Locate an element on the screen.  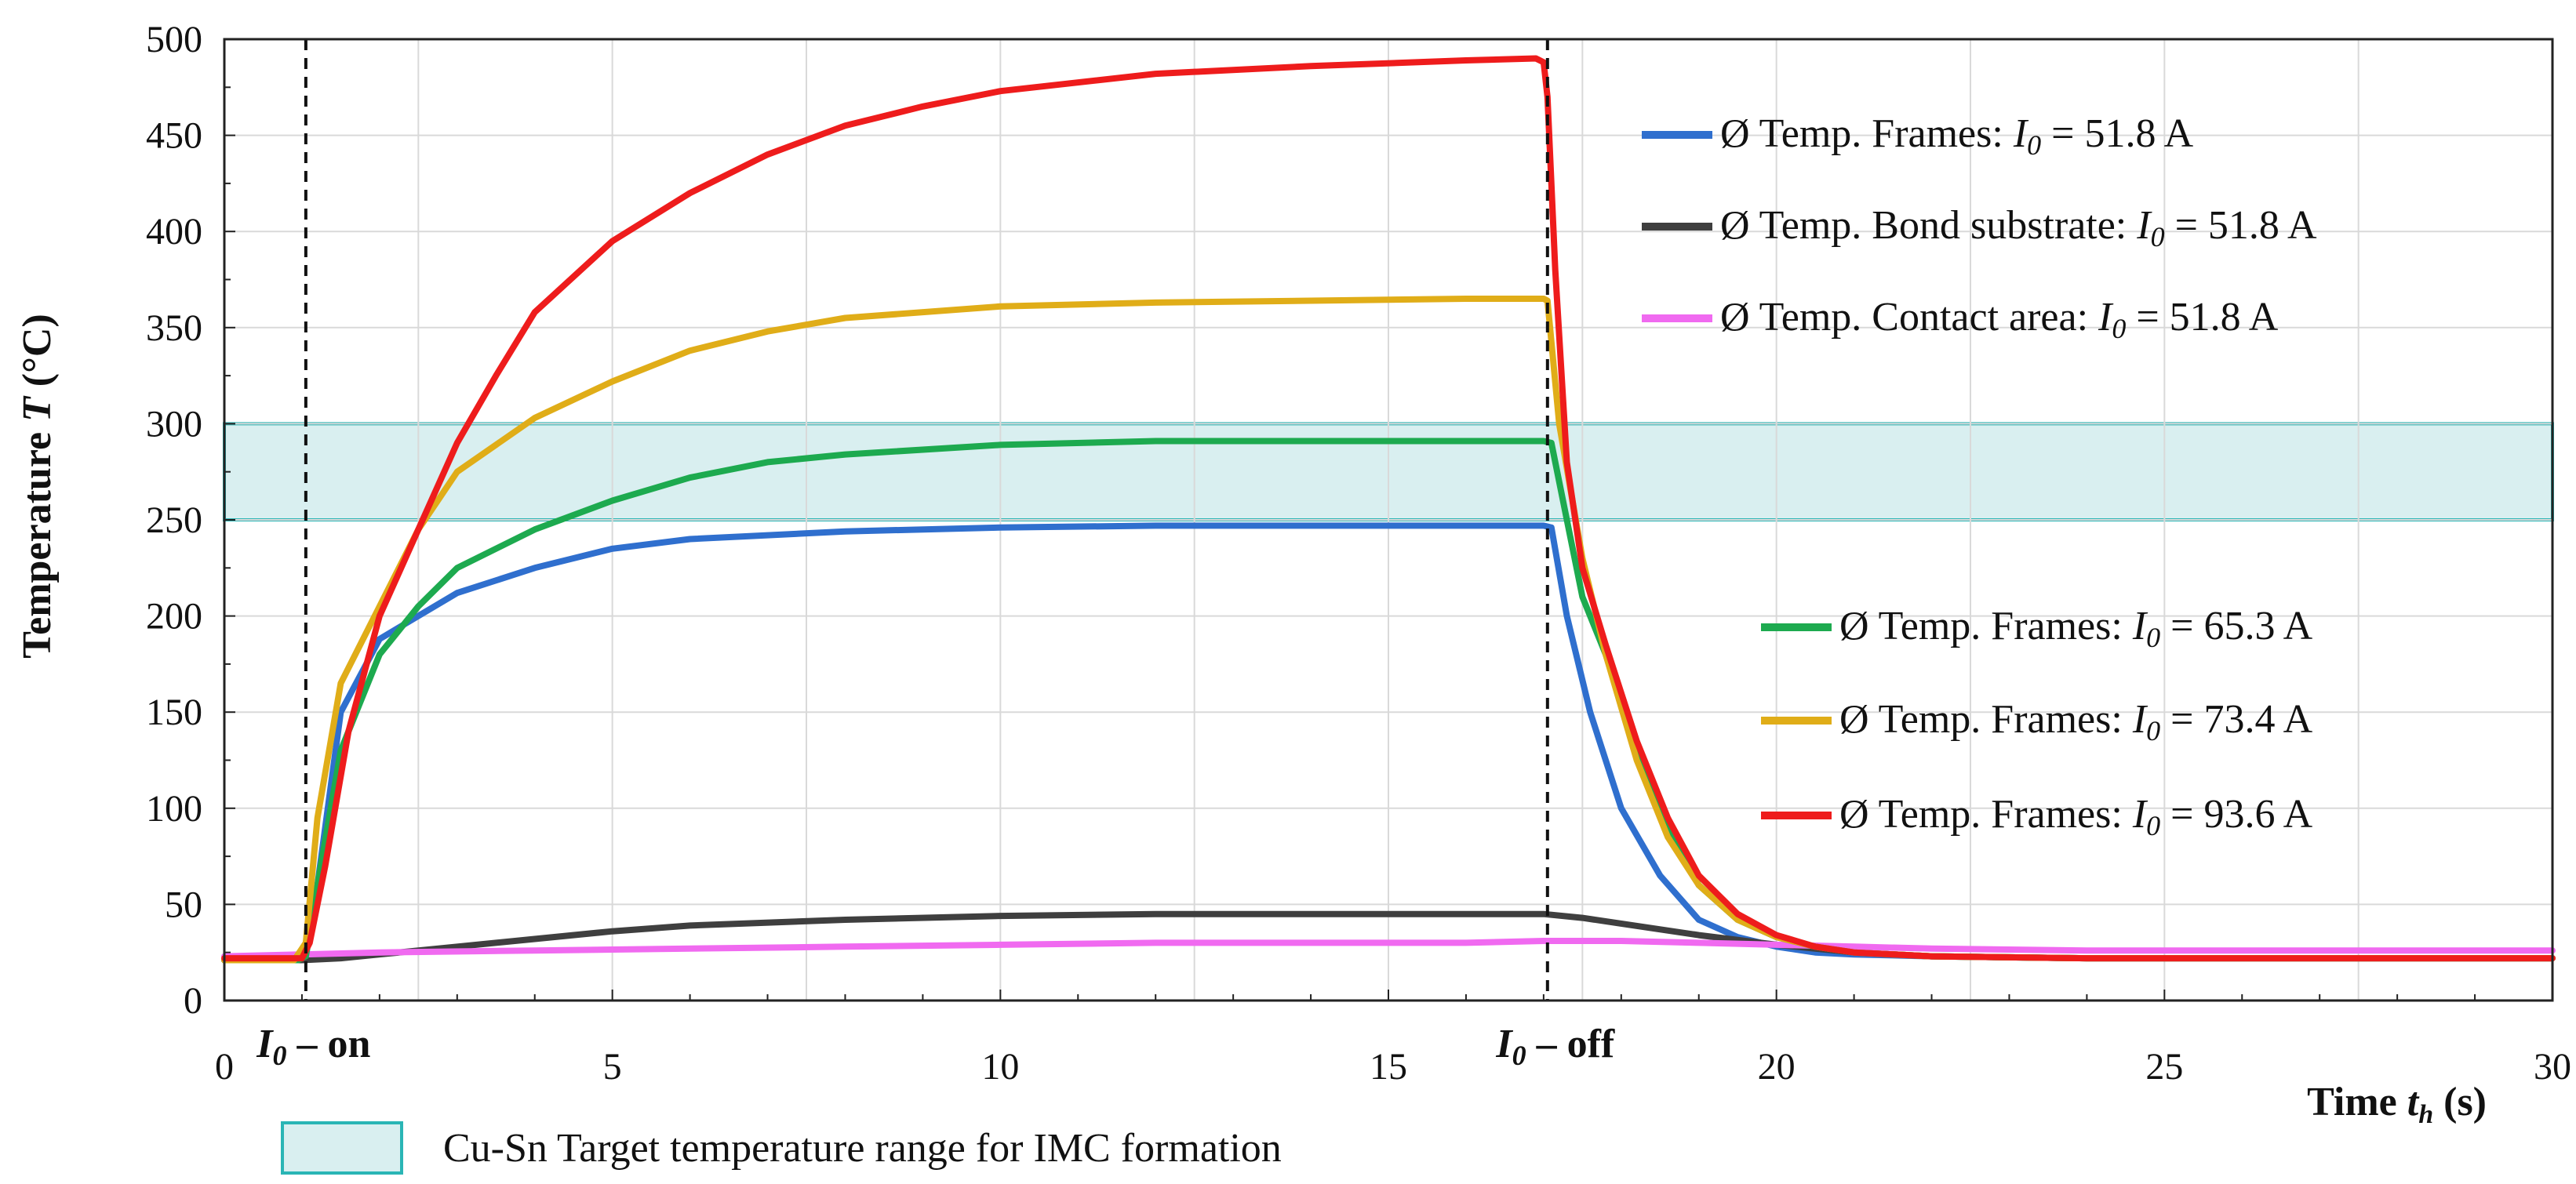
y-axis-label: Temperature is located at coordinates (37, 546).